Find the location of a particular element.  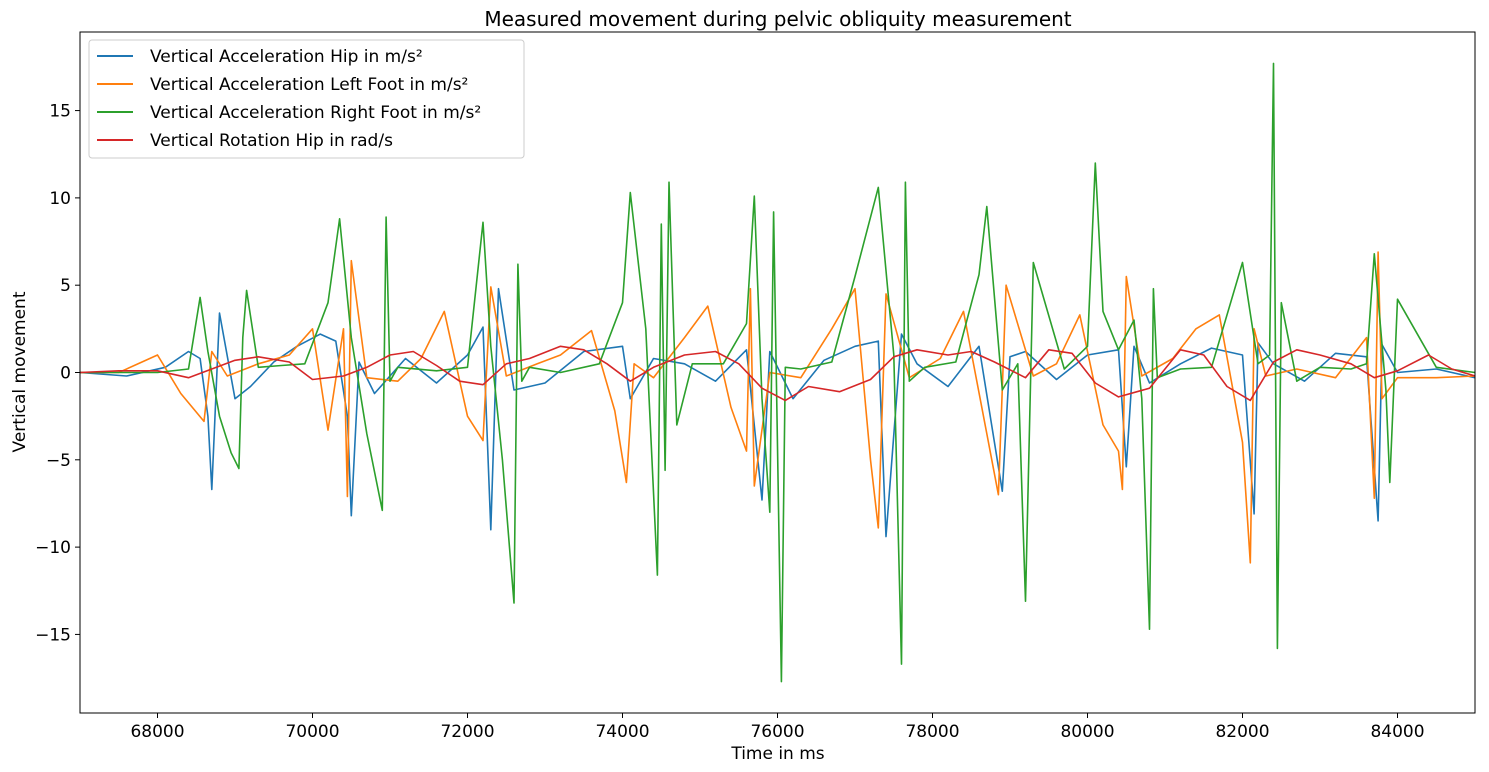

x-tick-label: 70000 is located at coordinates (312, 732).